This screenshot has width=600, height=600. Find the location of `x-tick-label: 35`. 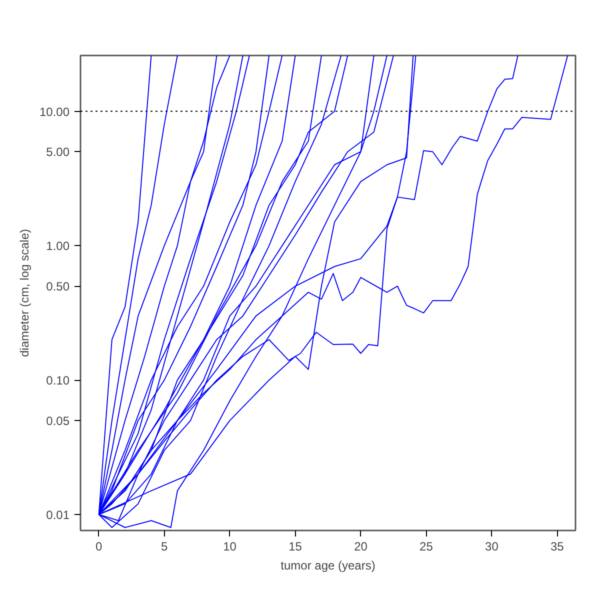

x-tick-label: 35 is located at coordinates (557, 547).